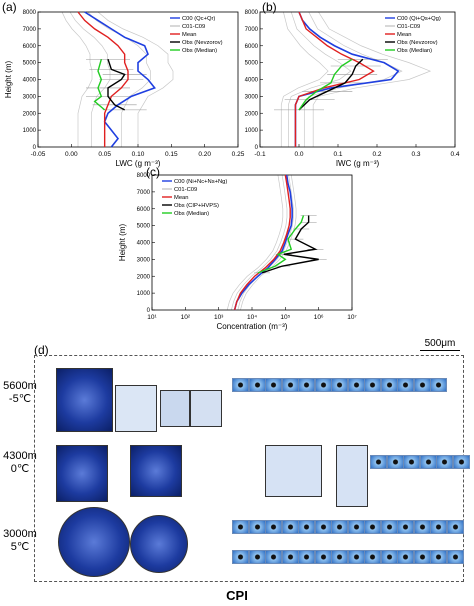 The height and width of the screenshot is (606, 474). I want to click on x-tick-label: 0.2, so click(376, 154).